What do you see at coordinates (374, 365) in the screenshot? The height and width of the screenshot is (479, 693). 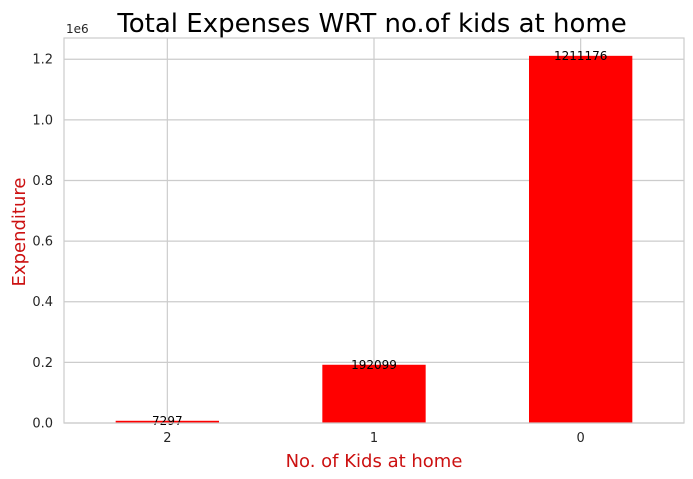 I see `data-label: 192099` at bounding box center [374, 365].